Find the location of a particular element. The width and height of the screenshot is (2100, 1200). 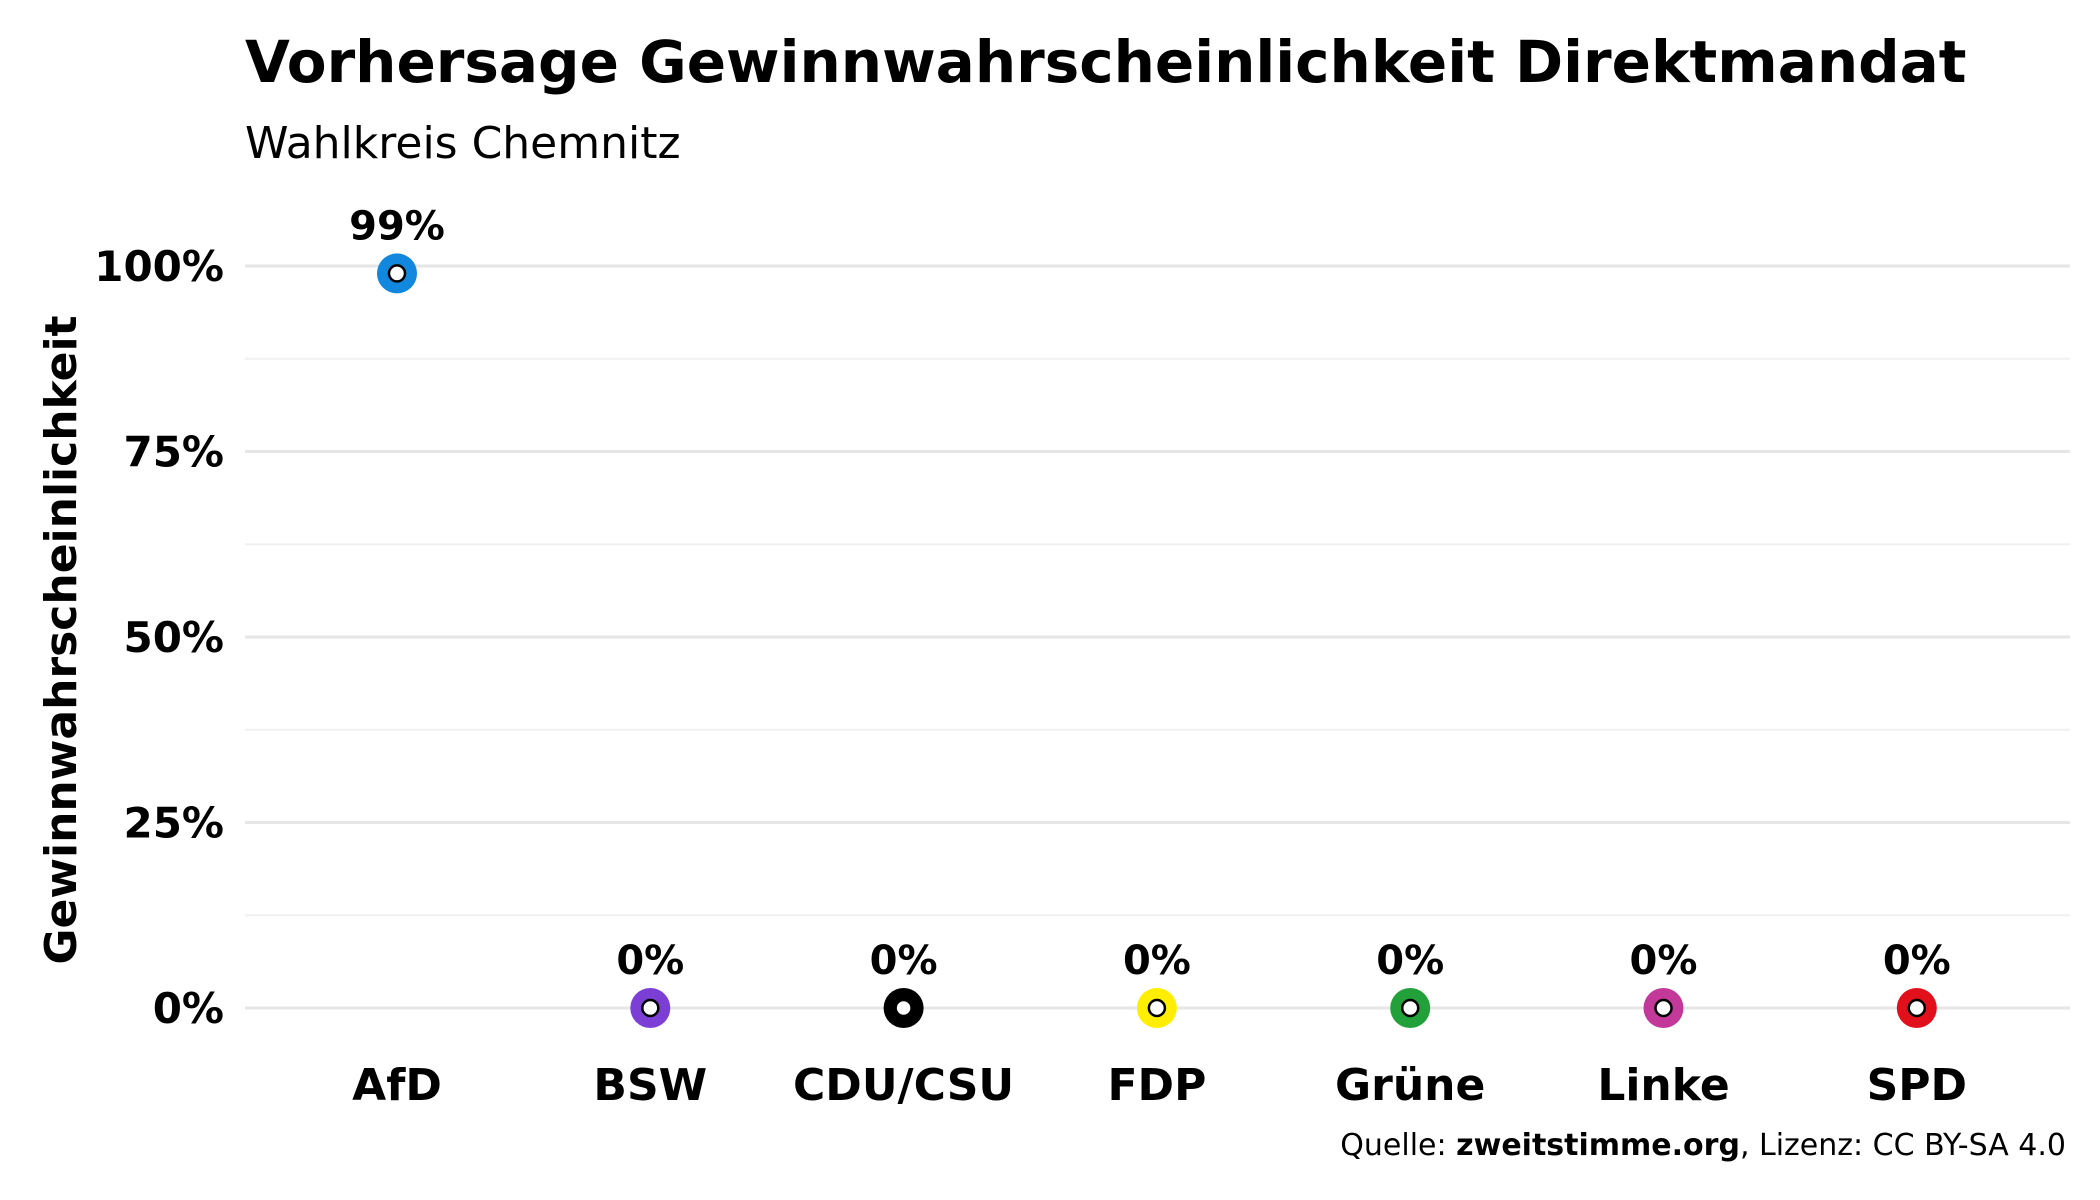

x-tick-label: SPD is located at coordinates (1917, 1085).